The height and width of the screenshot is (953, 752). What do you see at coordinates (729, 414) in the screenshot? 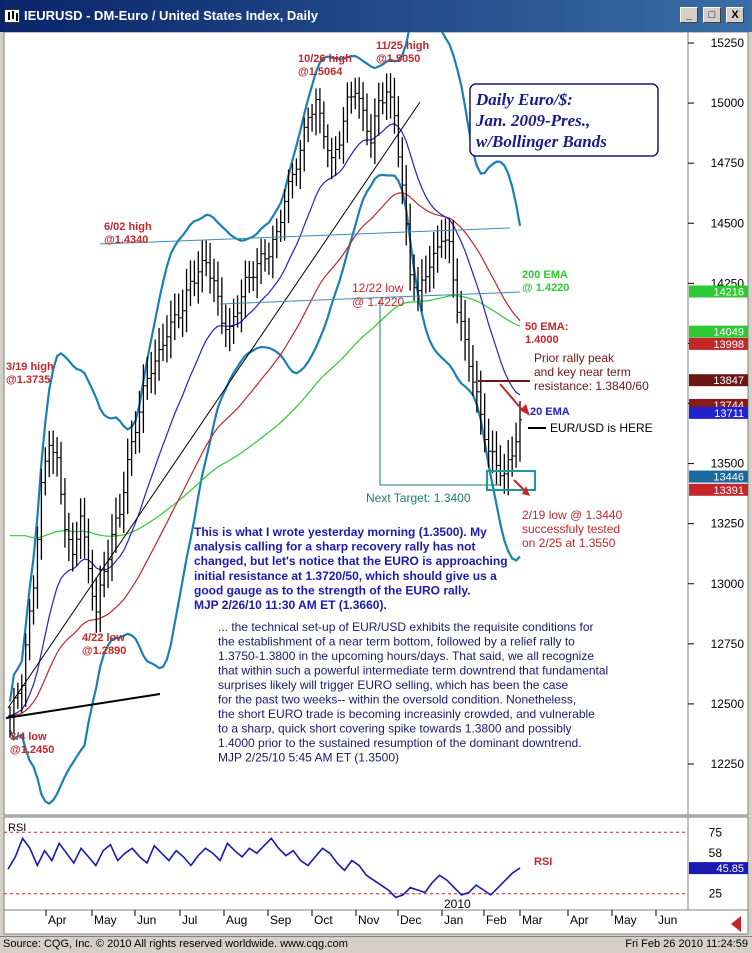
I see `price-marker-label: 13711` at bounding box center [729, 414].